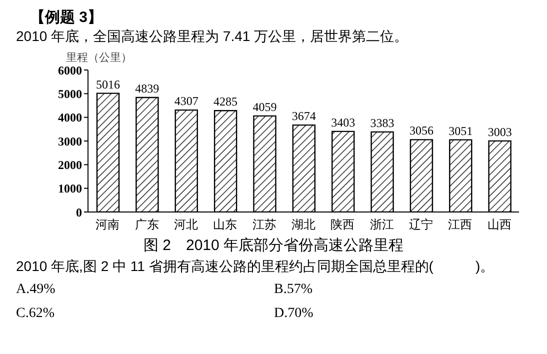 The height and width of the screenshot is (354, 547). What do you see at coordinates (460, 131) in the screenshot?
I see `data-label: 3051` at bounding box center [460, 131].